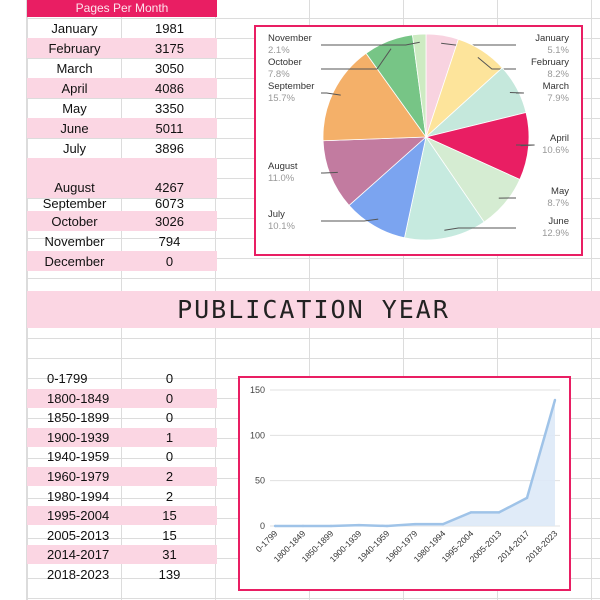  What do you see at coordinates (290, 38) in the screenshot?
I see `pie-label: November` at bounding box center [290, 38].